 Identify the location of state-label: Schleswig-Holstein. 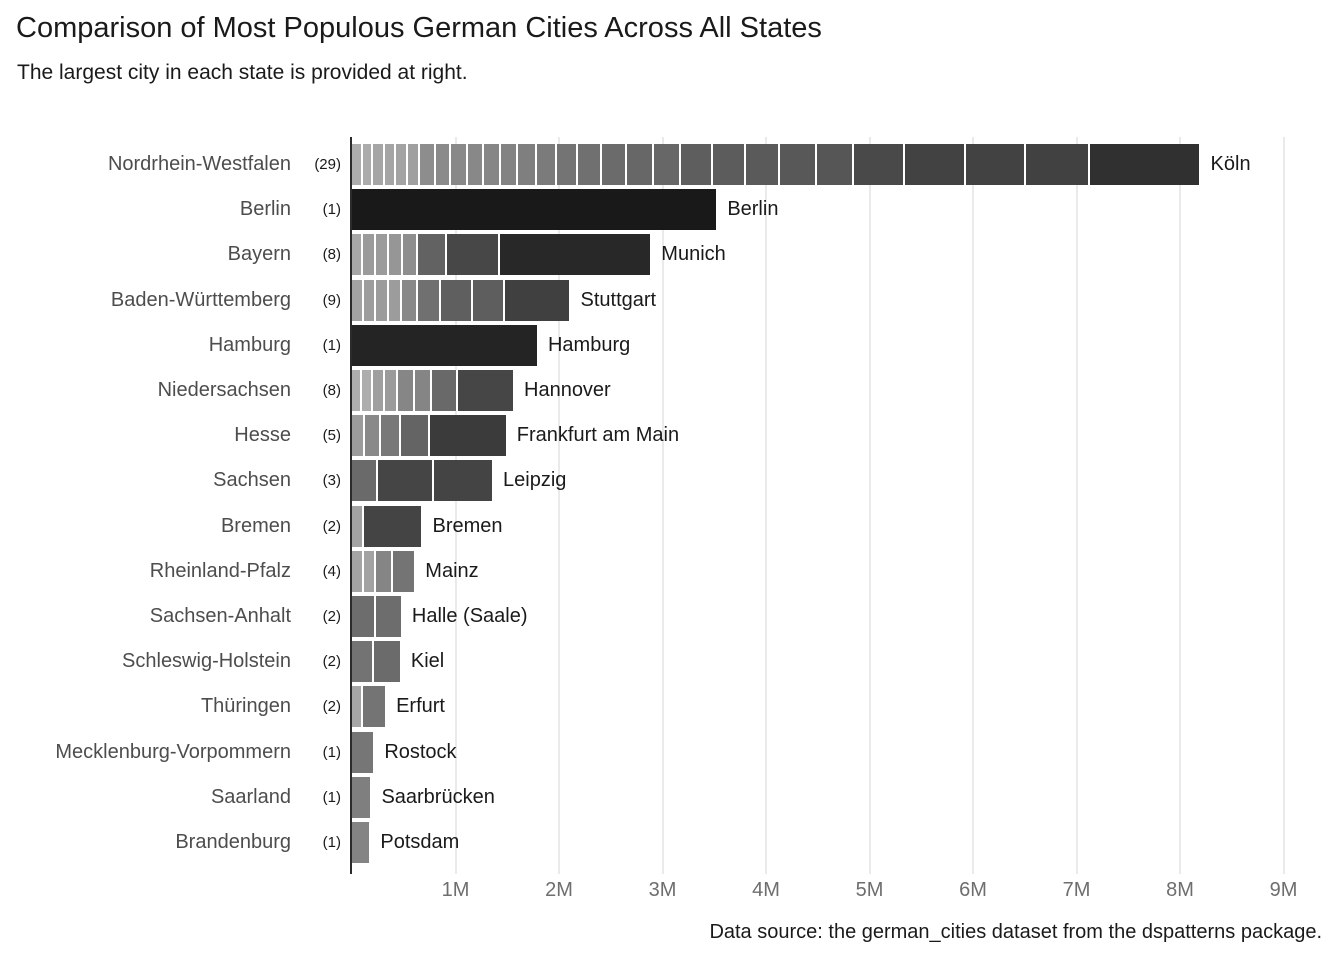
(206, 661).